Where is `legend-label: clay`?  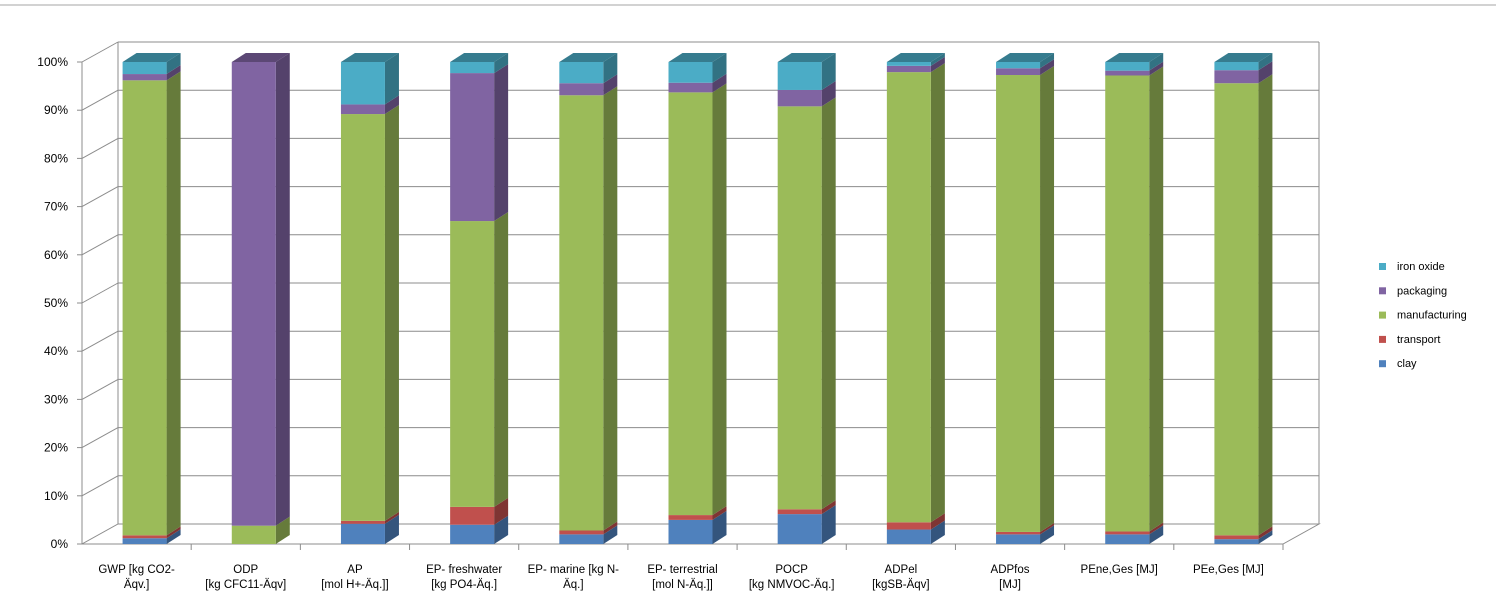 legend-label: clay is located at coordinates (1407, 364).